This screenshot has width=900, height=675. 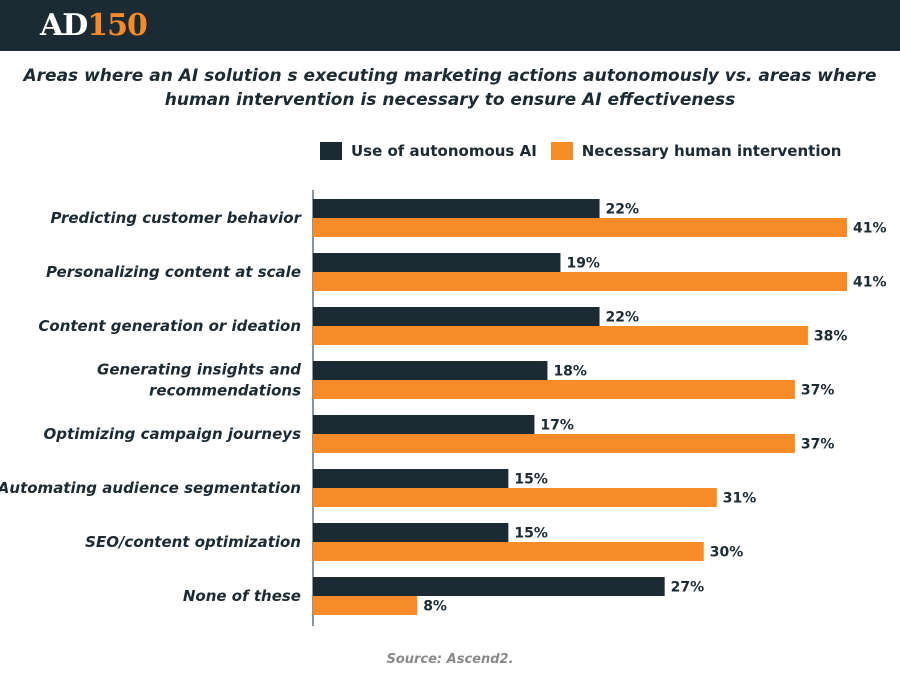 What do you see at coordinates (711, 151) in the screenshot?
I see `legend-label-human: Necessary human intervention` at bounding box center [711, 151].